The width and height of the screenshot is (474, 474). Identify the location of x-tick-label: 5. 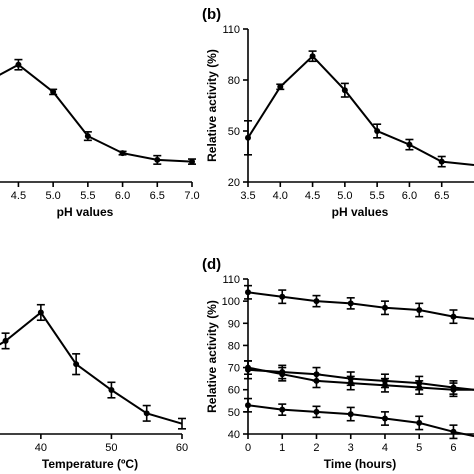
(419, 448).